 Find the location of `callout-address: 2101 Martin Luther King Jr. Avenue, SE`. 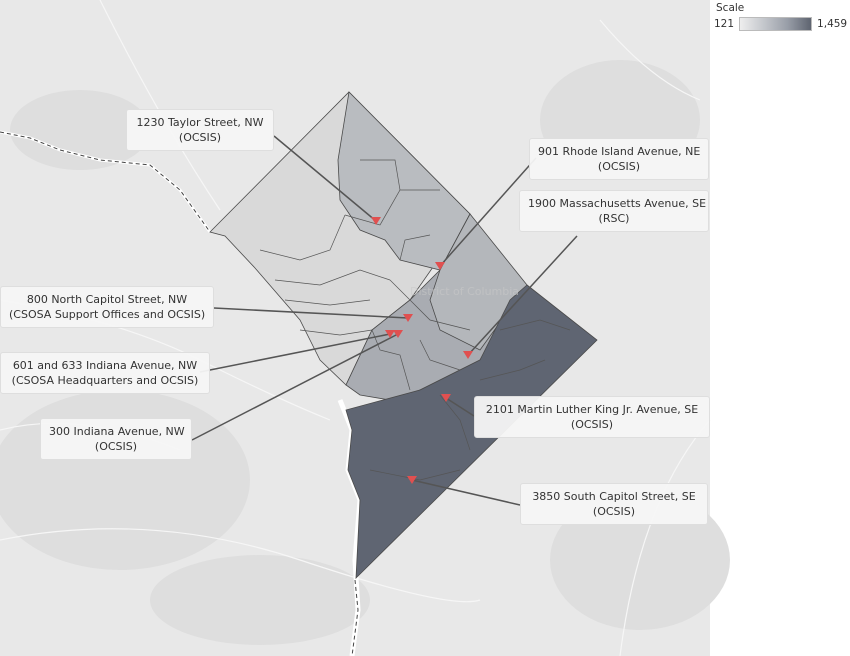

callout-address: 2101 Martin Luther King Jr. Avenue, SE is located at coordinates (592, 409).